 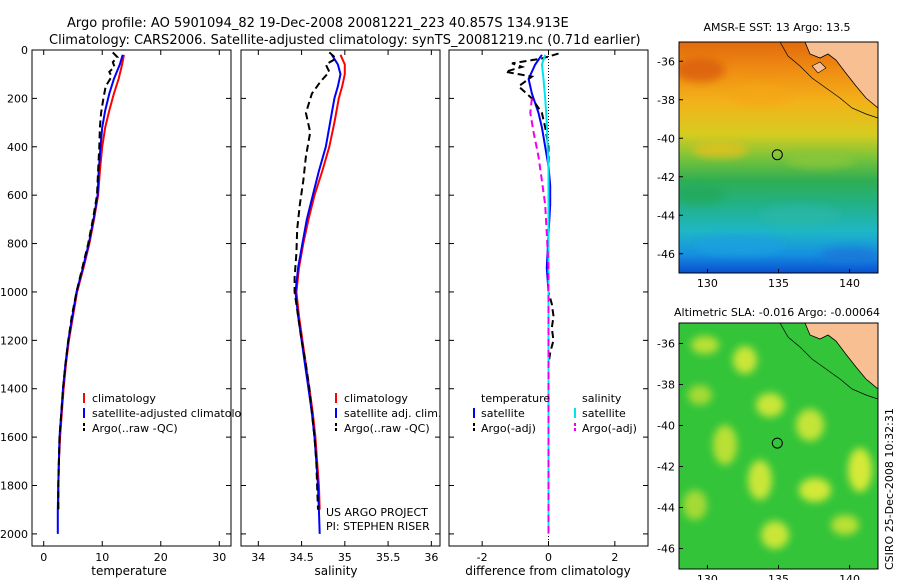 I want to click on sla-anomalies, so click(x=777, y=442).